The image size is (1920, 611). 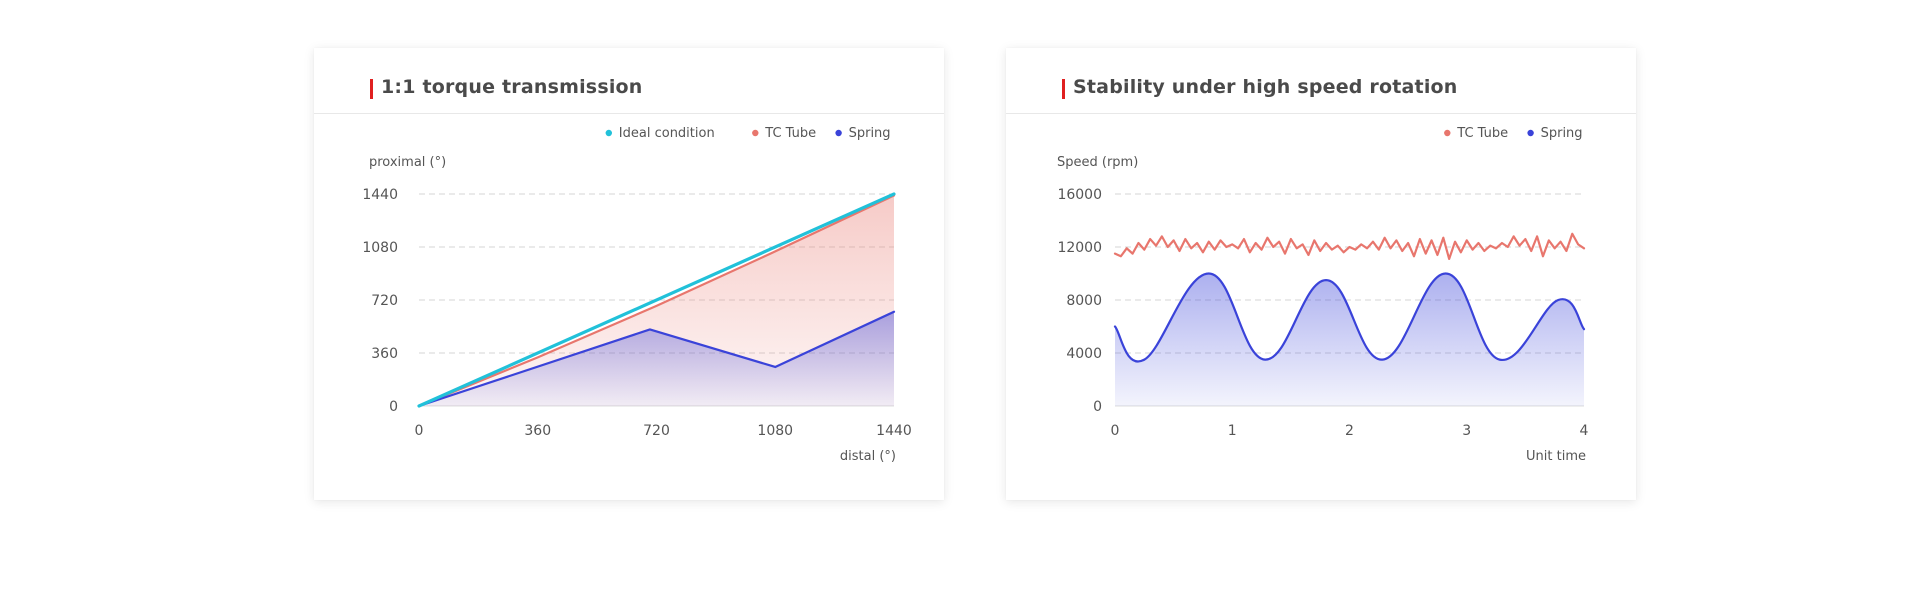 I want to click on x-tick-label: 1, so click(x=1232, y=431).